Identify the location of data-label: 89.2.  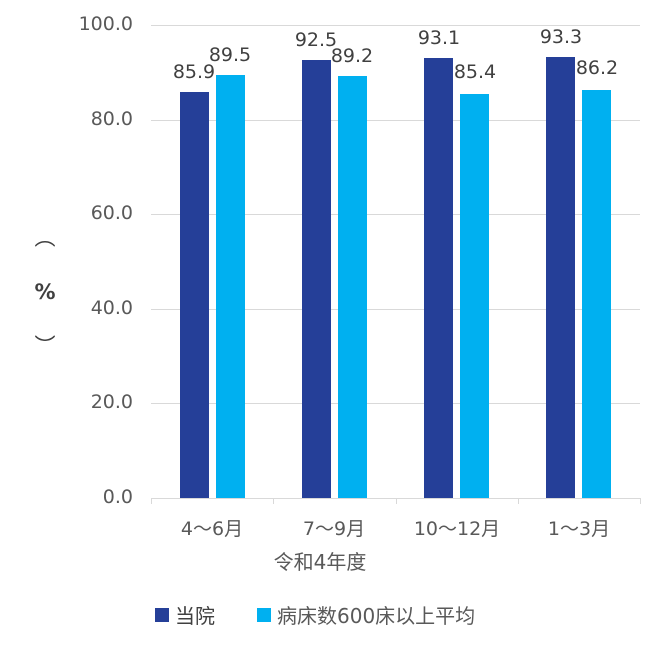
(352, 56).